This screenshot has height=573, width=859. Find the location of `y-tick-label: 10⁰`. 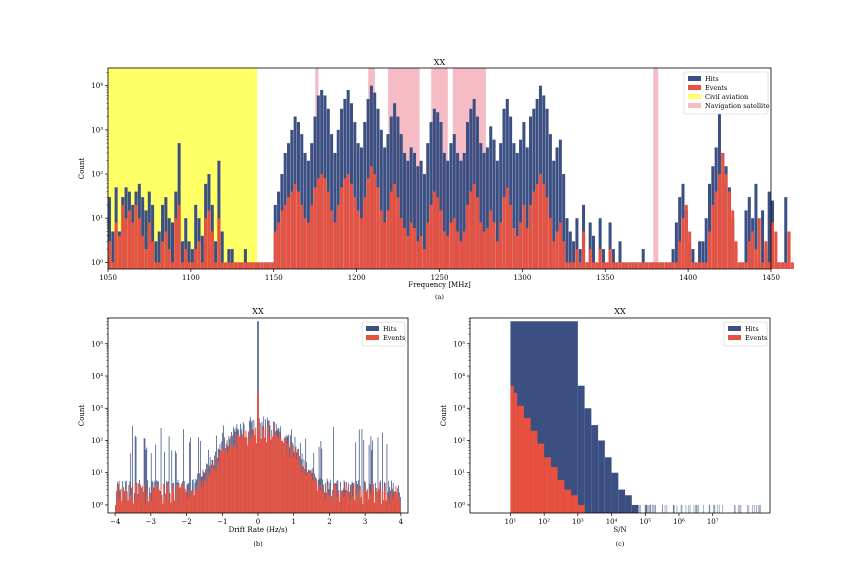

y-tick-label: 10⁰ is located at coordinates (97, 505).